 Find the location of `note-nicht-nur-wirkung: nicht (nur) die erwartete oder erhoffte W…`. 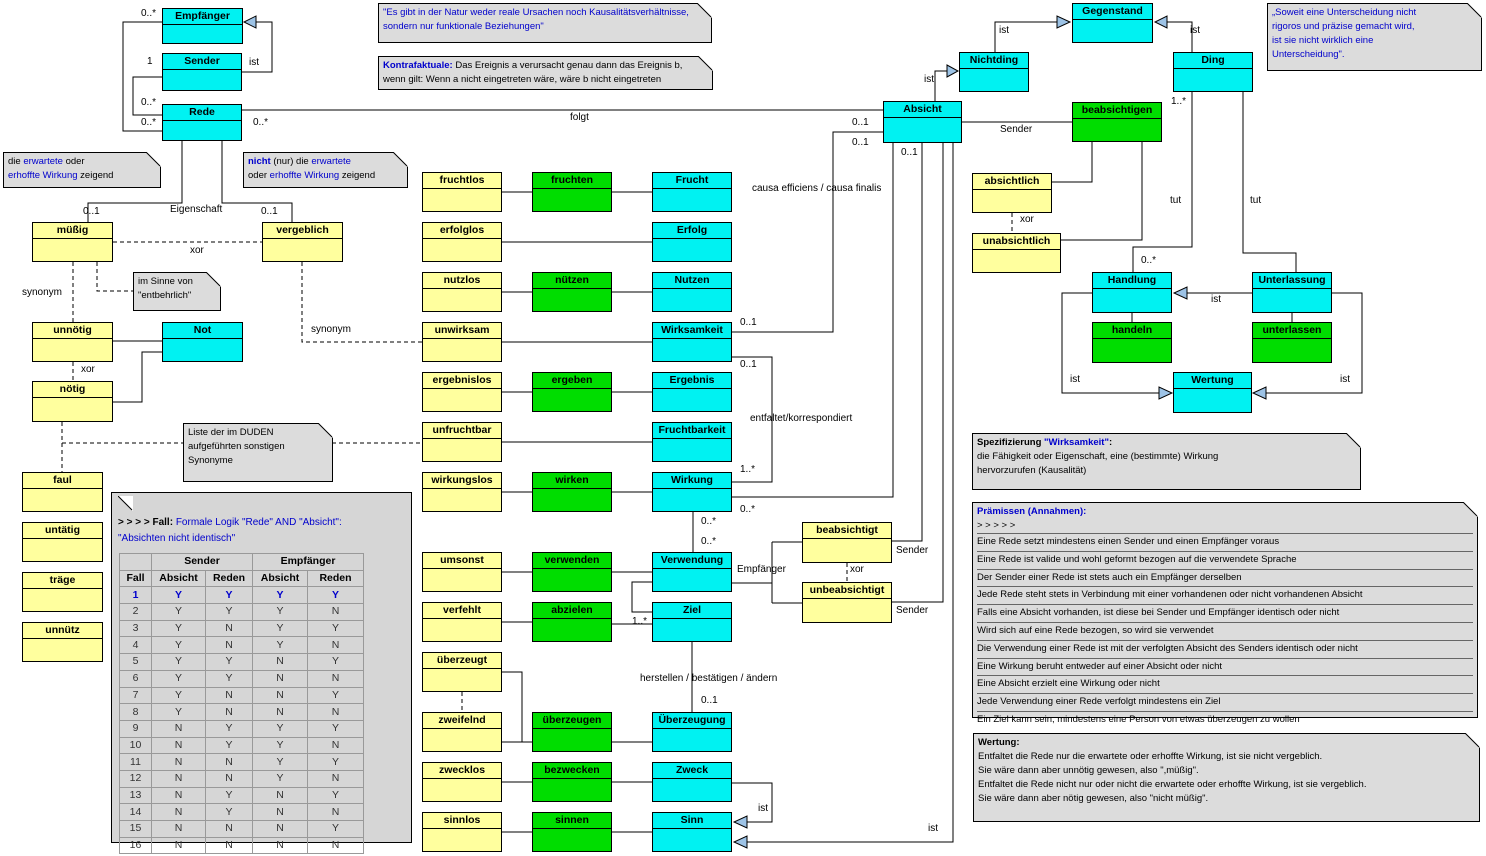

note-nicht-nur-wirkung: nicht (nur) die erwartete oder erhoffte W… is located at coordinates (325, 170).